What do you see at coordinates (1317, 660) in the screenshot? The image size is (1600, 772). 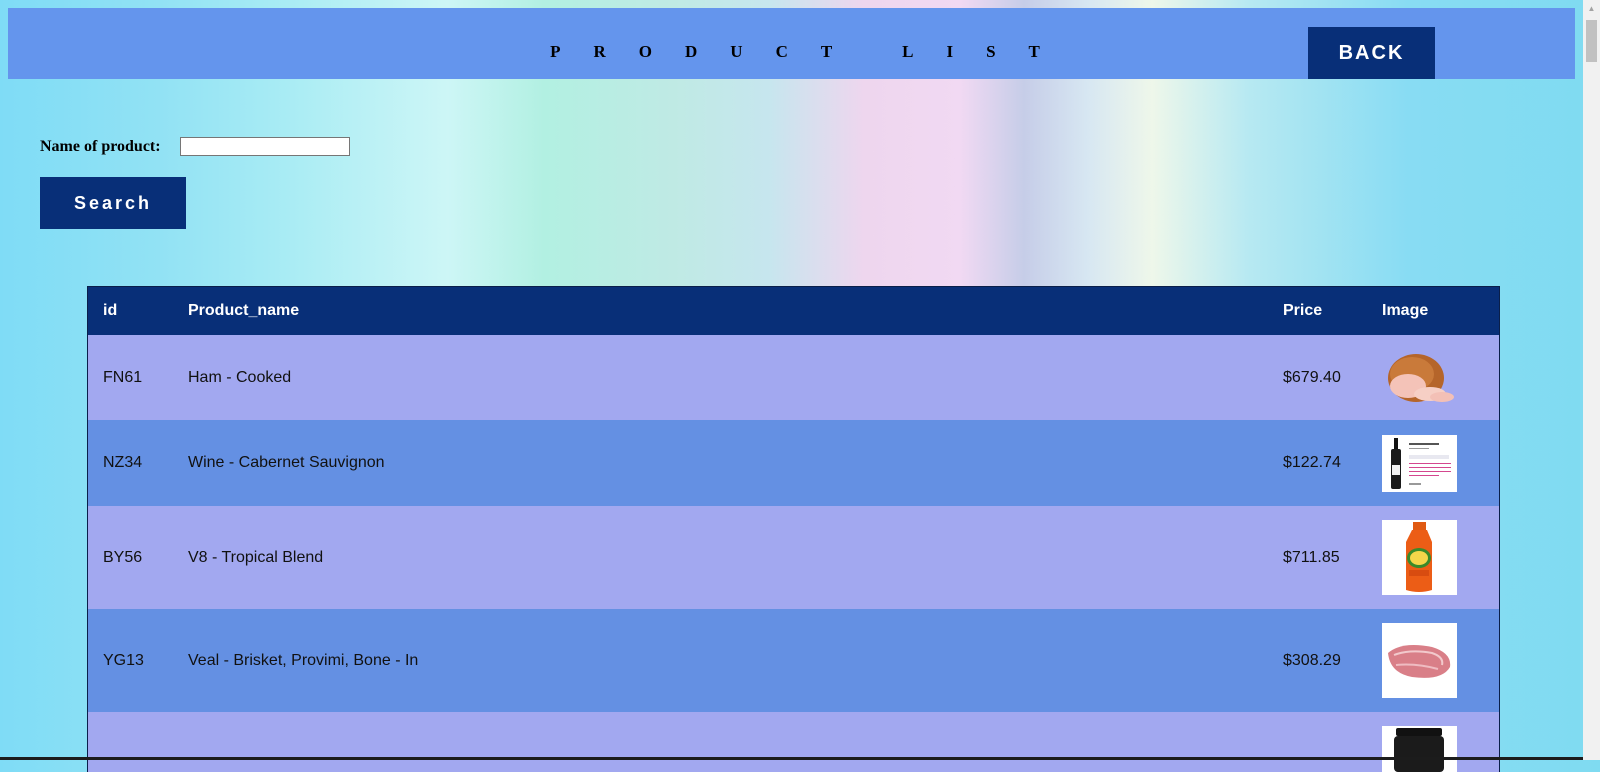 I see `cell-price: $308.29` at bounding box center [1317, 660].